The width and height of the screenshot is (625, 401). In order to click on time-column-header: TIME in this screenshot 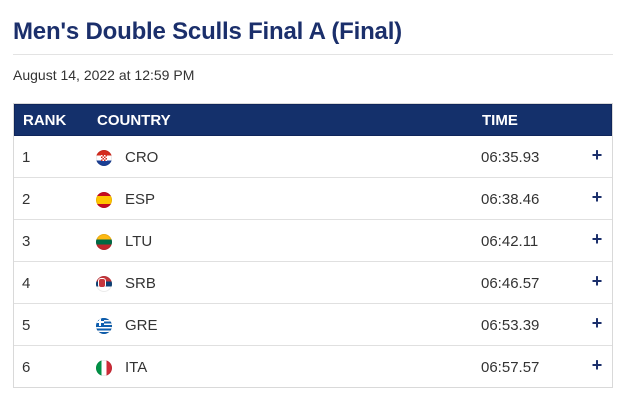, I will do `click(500, 120)`.